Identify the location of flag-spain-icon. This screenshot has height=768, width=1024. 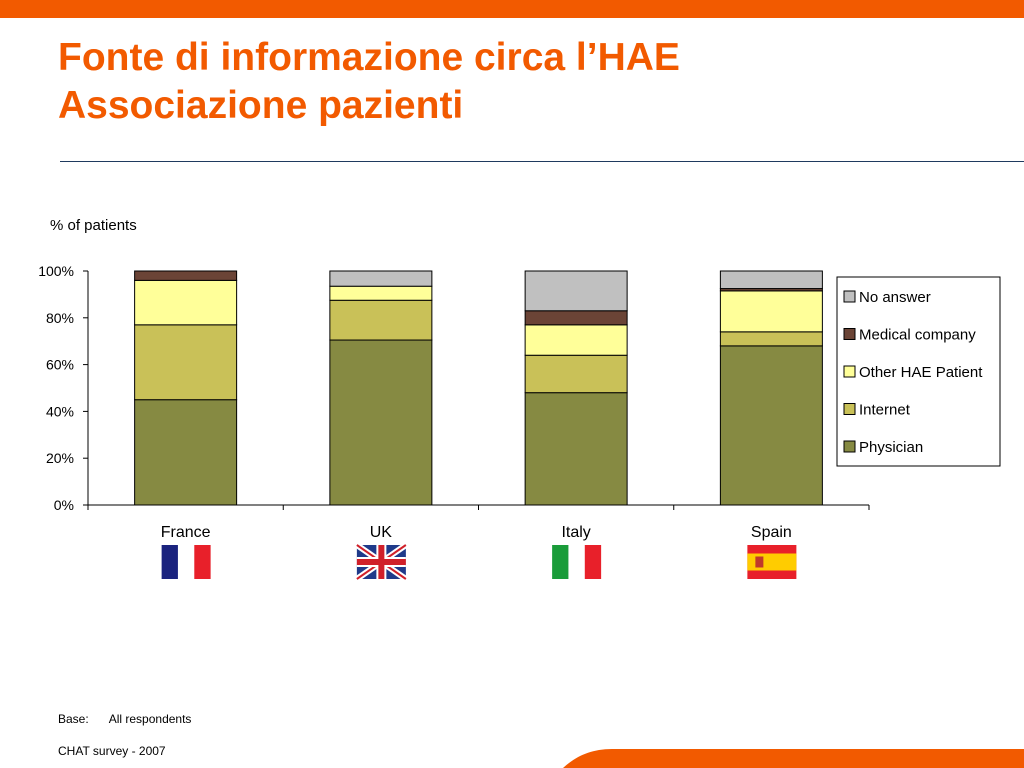
(772, 562).